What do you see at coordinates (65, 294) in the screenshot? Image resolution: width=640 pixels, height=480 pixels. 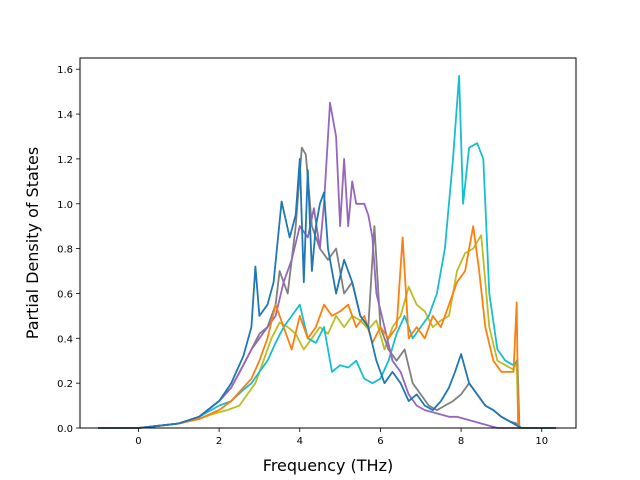 I see `y-tick-label: 0.6` at bounding box center [65, 294].